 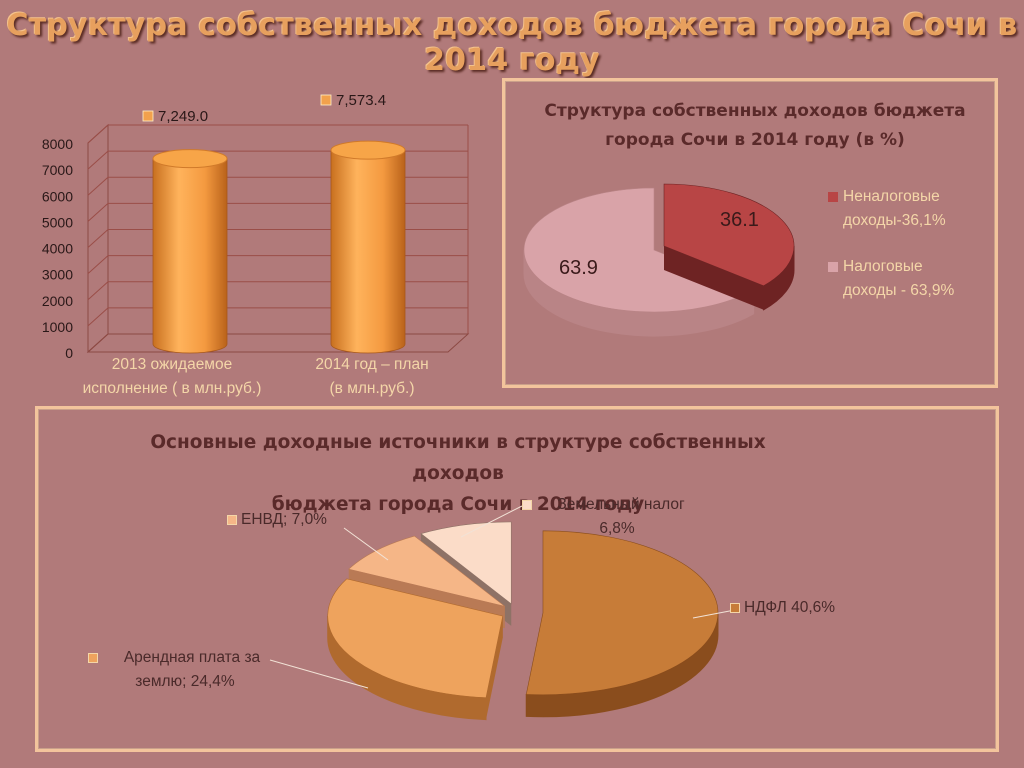 What do you see at coordinates (494, 668) in the screenshot?
I see `pie2-slice-rent-cut` at bounding box center [494, 668].